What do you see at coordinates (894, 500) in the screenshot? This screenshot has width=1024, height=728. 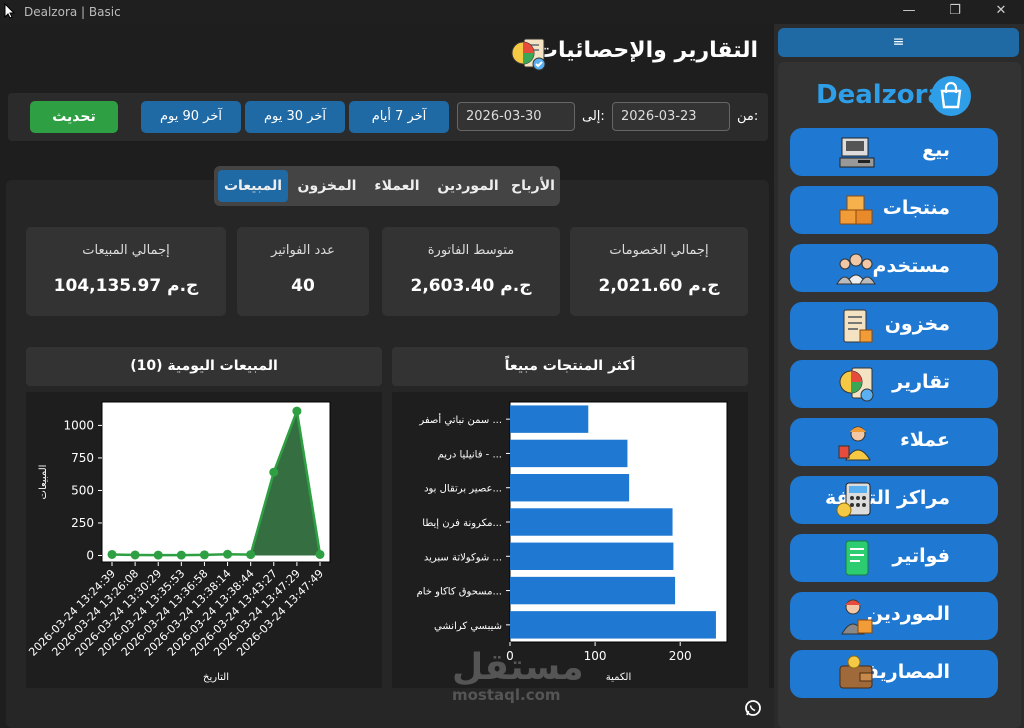 I see `sidebar-item-calculator: مراكز التكلفة` at bounding box center [894, 500].